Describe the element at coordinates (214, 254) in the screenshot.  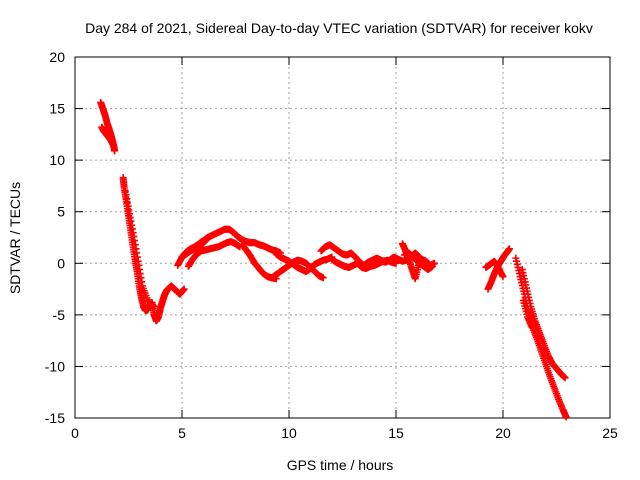
I see `series-arc-3b` at that location.